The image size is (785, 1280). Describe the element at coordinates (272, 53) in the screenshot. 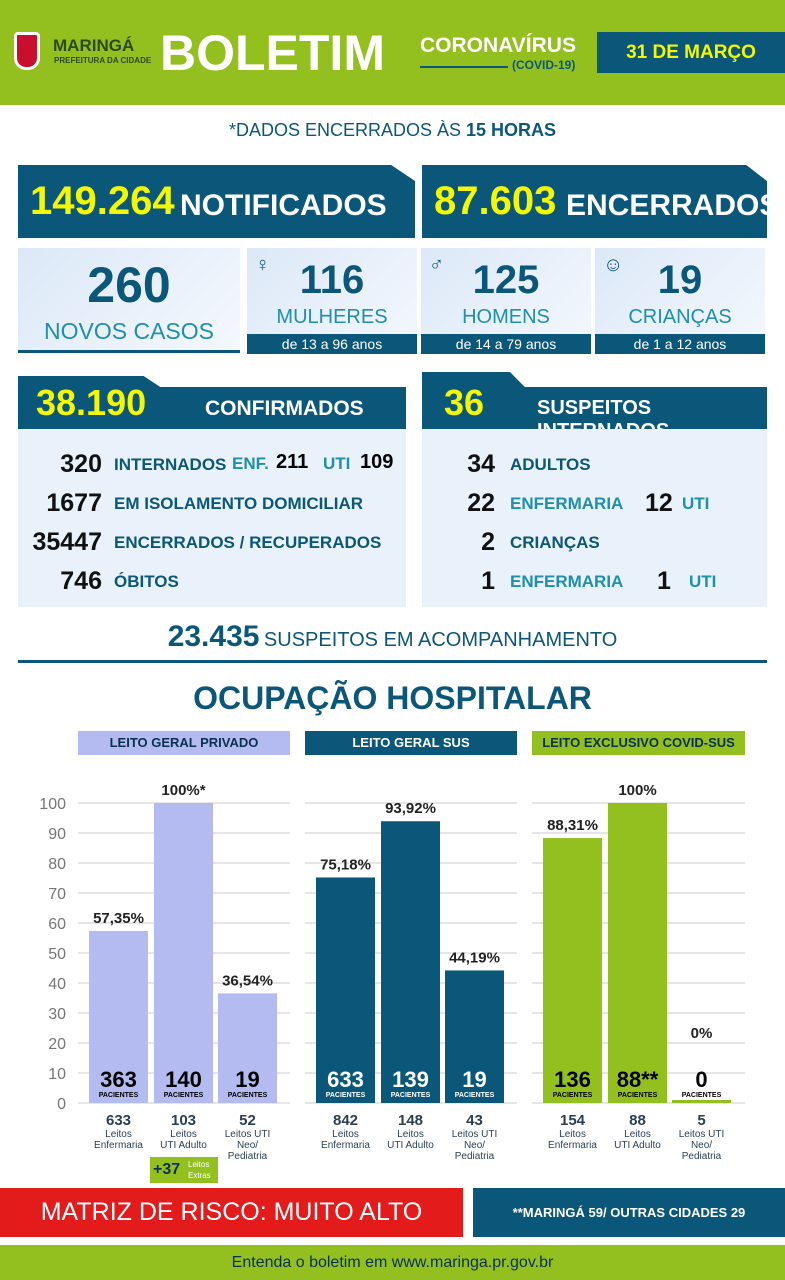

I see `bulletin-title: BOLETIM` at that location.